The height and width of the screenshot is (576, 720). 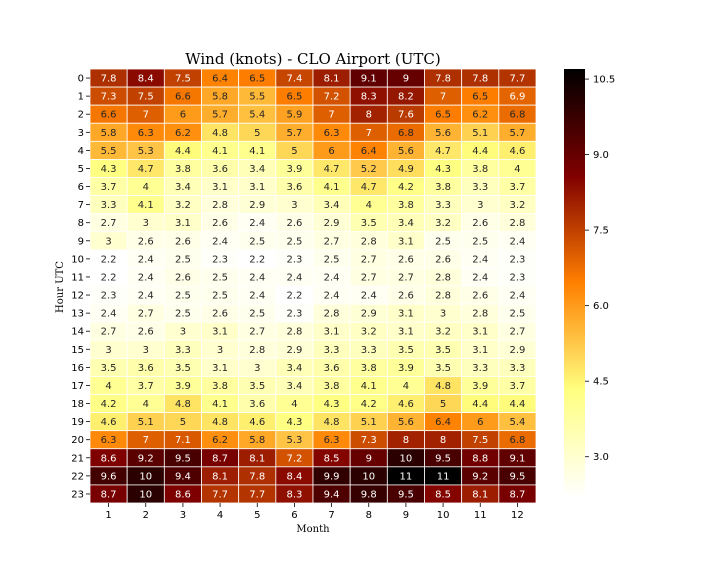 What do you see at coordinates (369, 422) in the screenshot?
I see `cell-value-label: 5.1` at bounding box center [369, 422].